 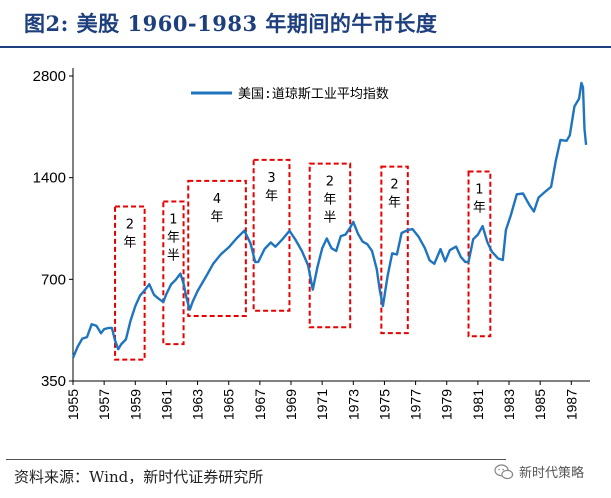 I want to click on x-tick-label: 1969, so click(x=291, y=404).